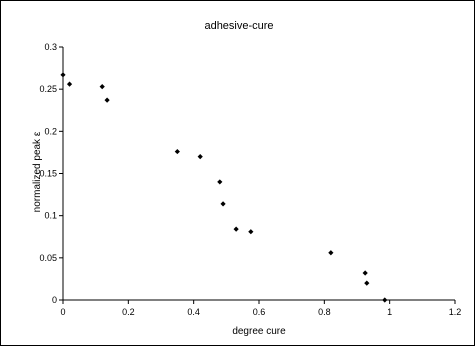 The width and height of the screenshot is (475, 346). Describe the element at coordinates (37, 171) in the screenshot. I see `y-axis-label: normalized peak ε` at that location.